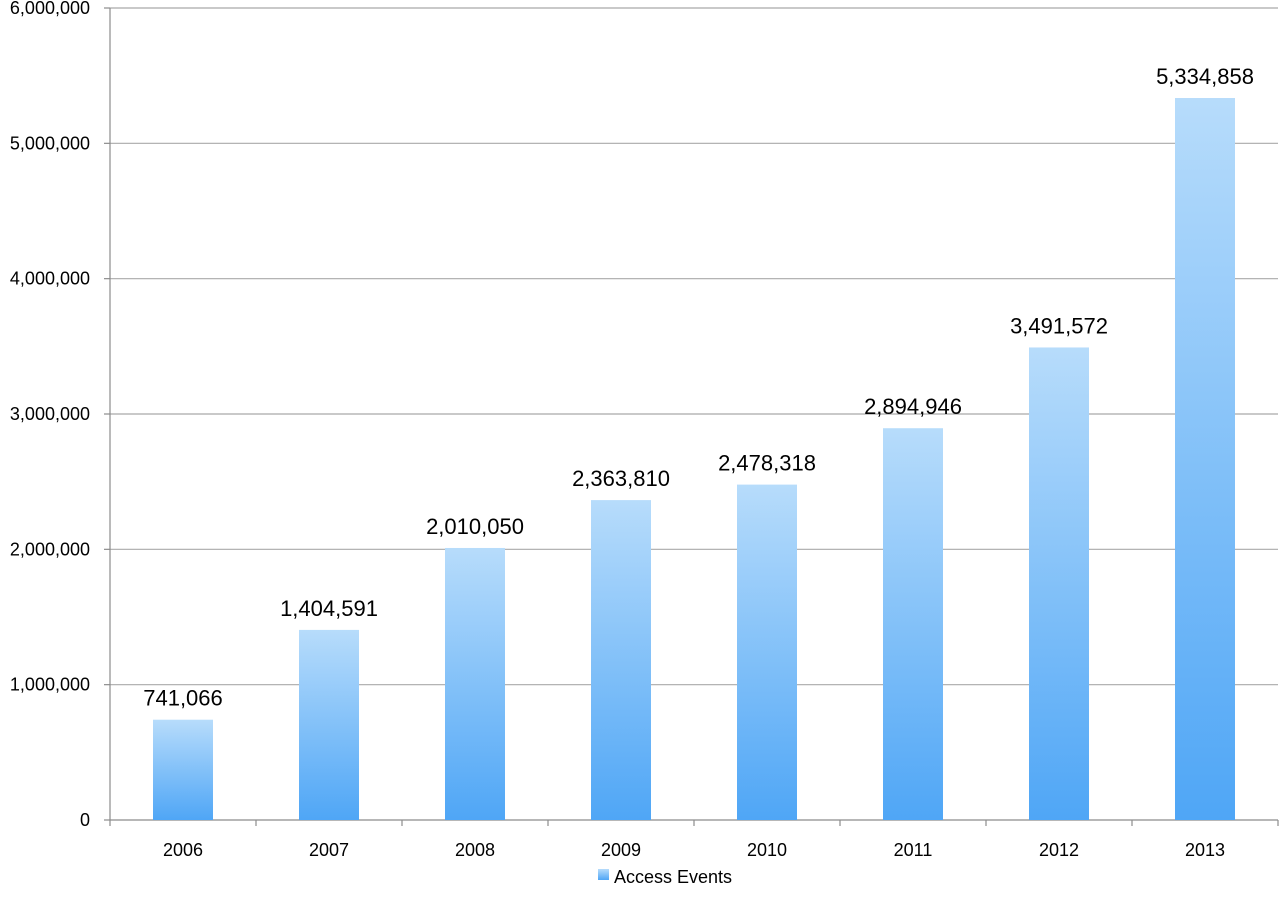 This screenshot has height=913, width=1280. Describe the element at coordinates (475, 526) in the screenshot. I see `data-label-2008: 2,010,050` at that location.